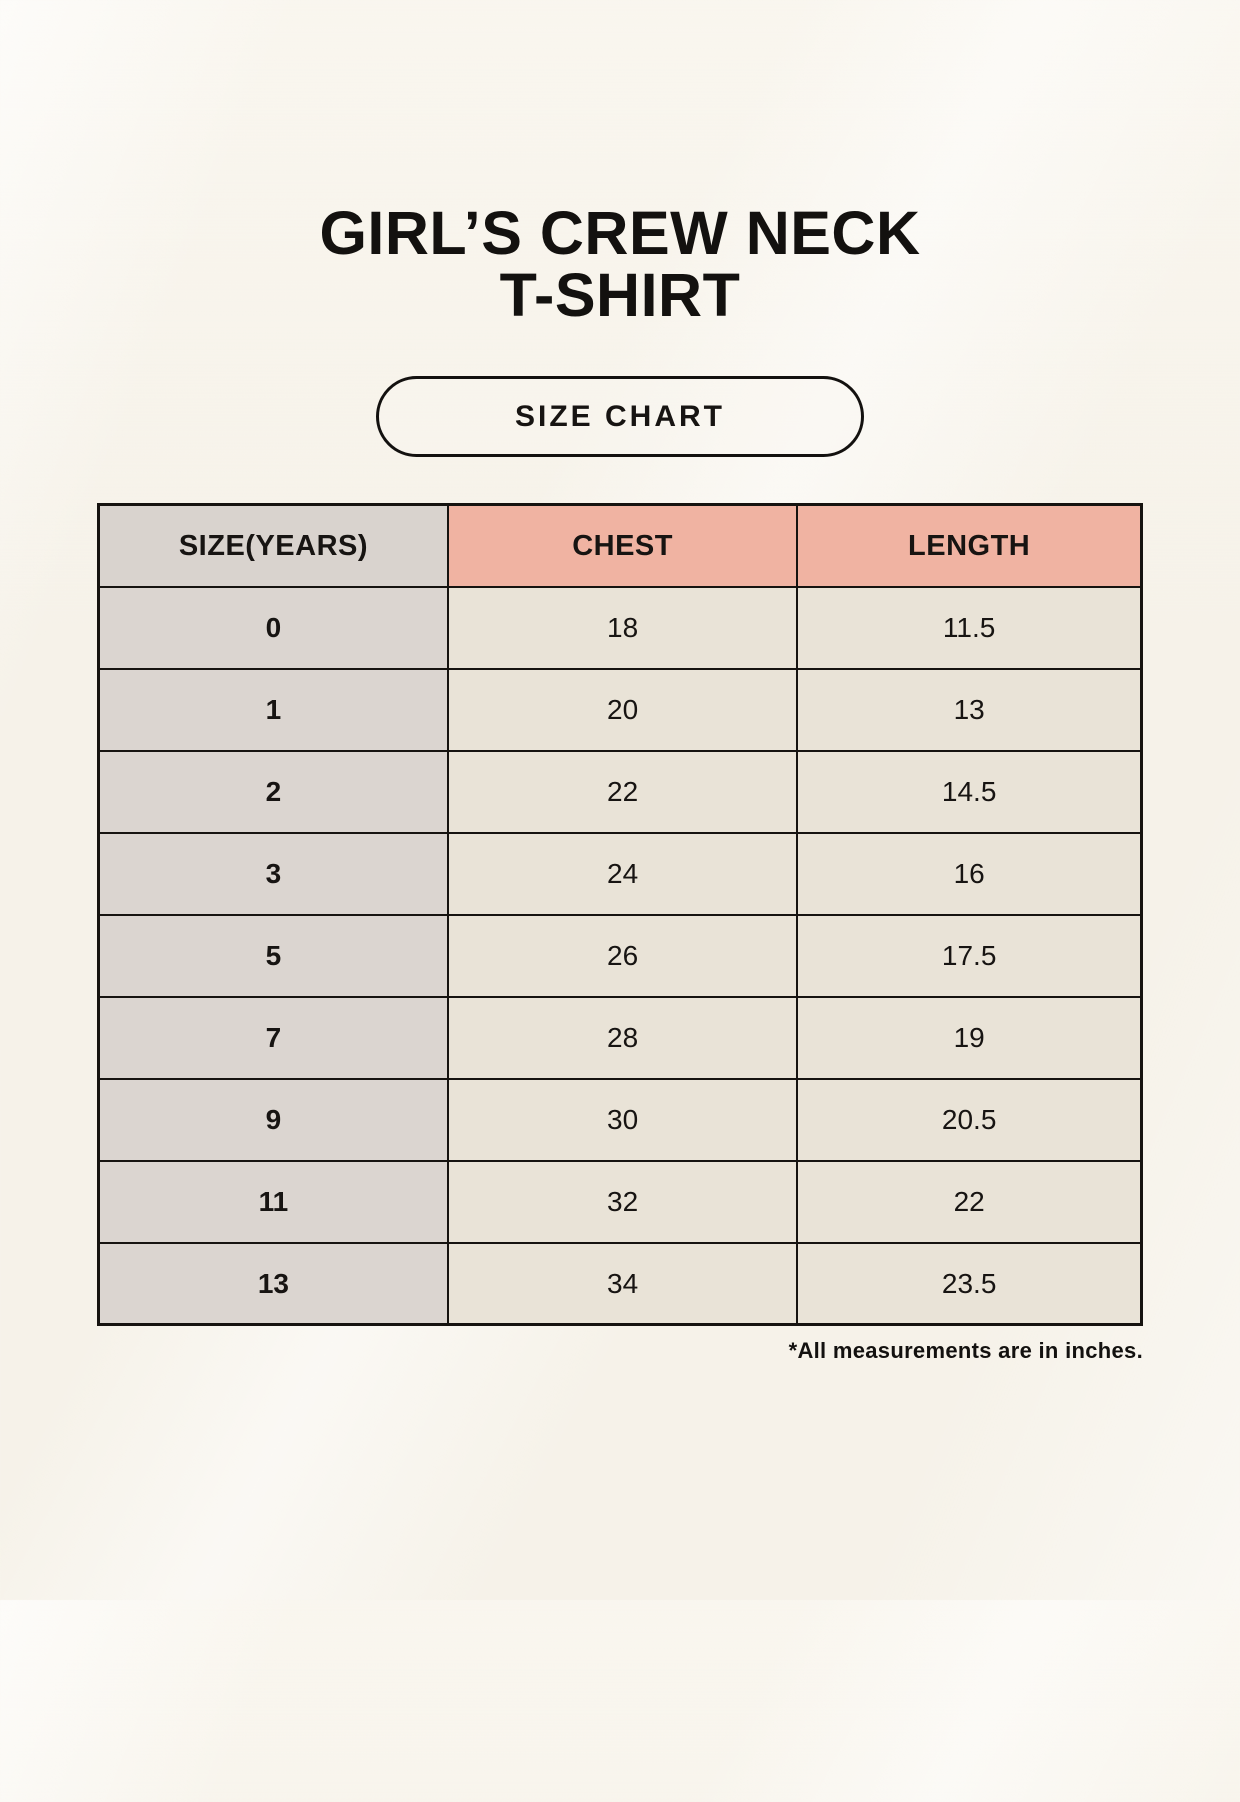 The width and height of the screenshot is (1240, 1802). What do you see at coordinates (273, 1119) in the screenshot?
I see `size-cell: 9` at bounding box center [273, 1119].